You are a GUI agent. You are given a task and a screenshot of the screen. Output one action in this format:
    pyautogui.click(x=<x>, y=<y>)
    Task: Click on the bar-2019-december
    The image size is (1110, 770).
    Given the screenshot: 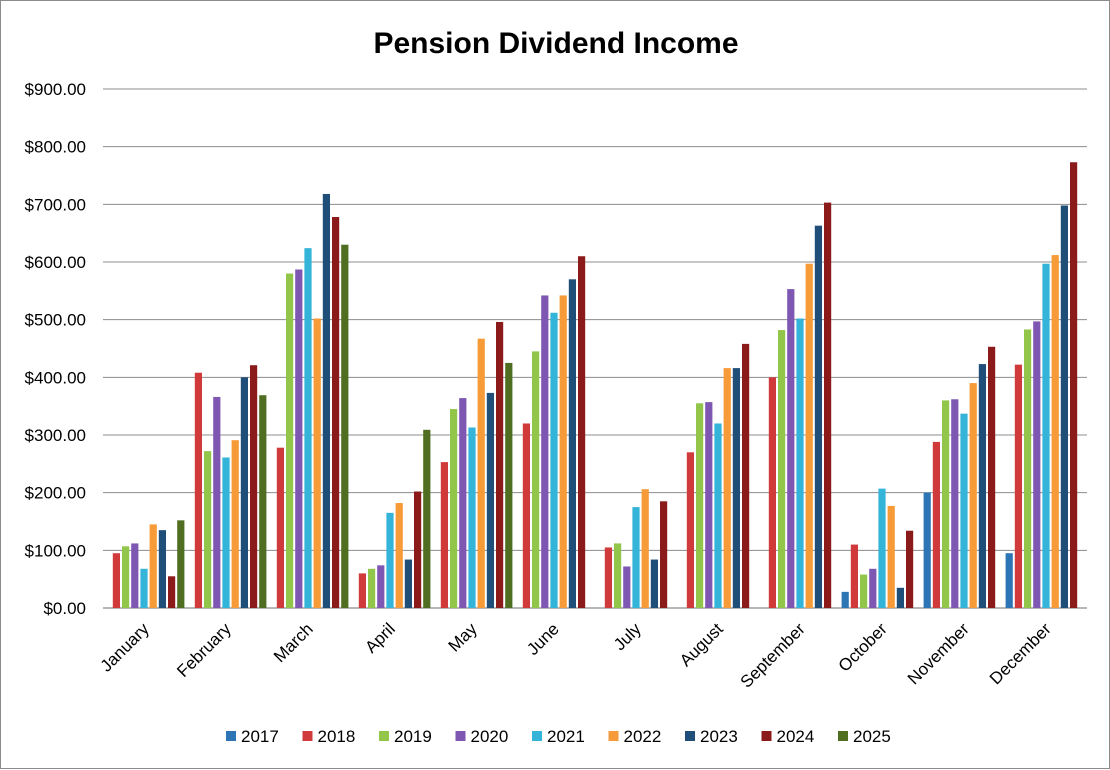 What is the action you would take?
    pyautogui.click(x=1028, y=468)
    